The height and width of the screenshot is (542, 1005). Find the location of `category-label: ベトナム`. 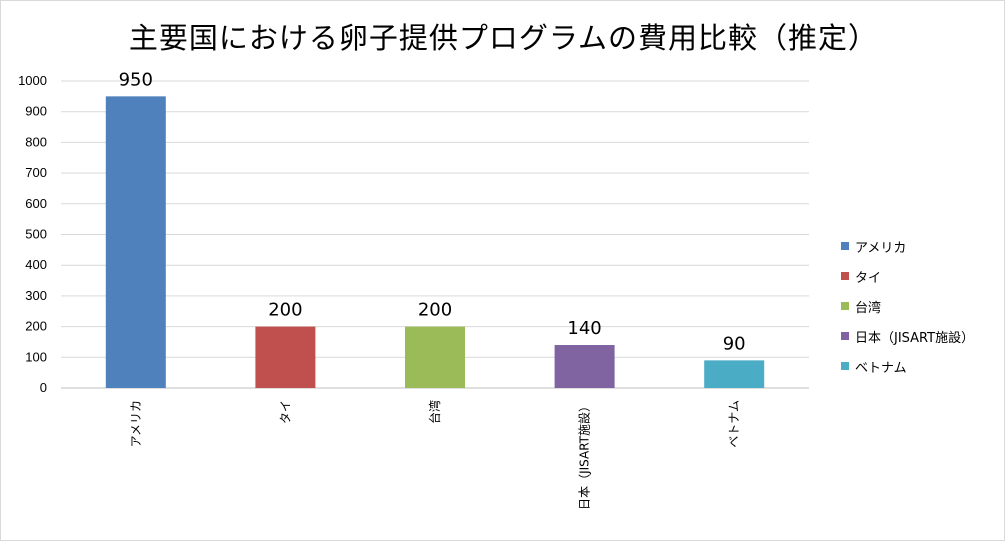

category-label: ベトナム is located at coordinates (734, 424).